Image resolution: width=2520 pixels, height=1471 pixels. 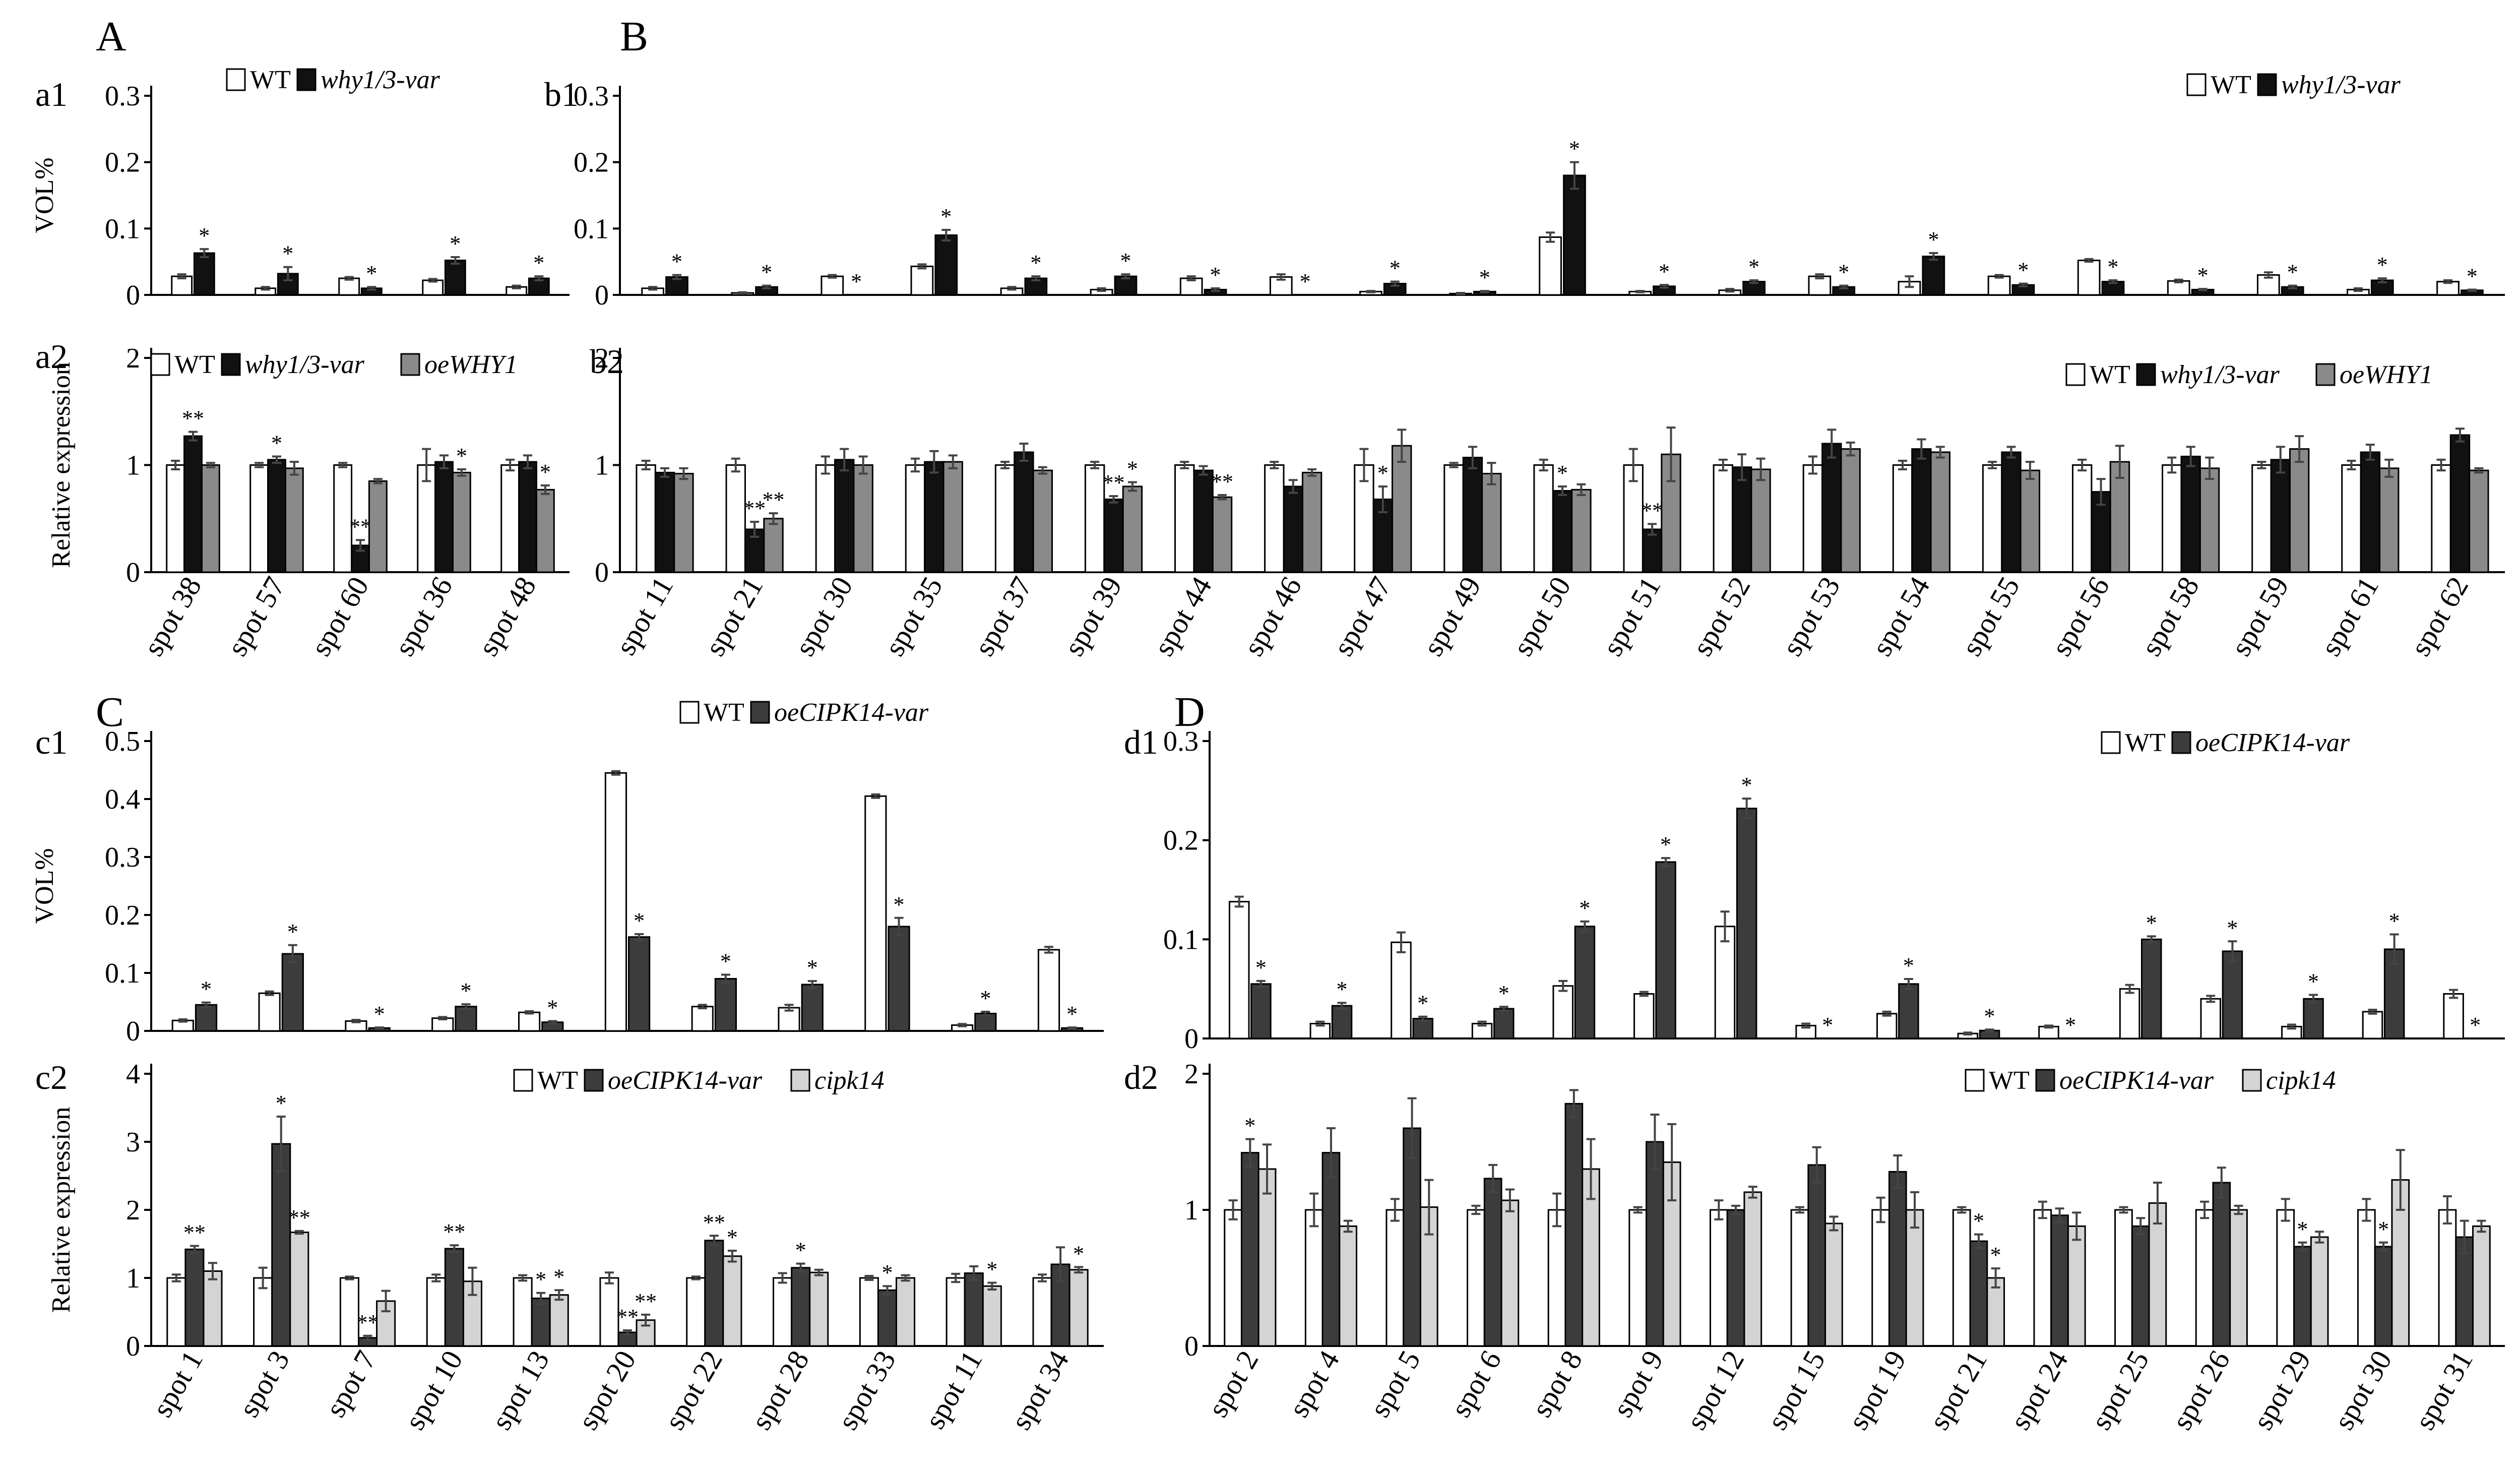 What do you see at coordinates (51, 1077) in the screenshot?
I see `sub-label-c2: c2` at bounding box center [51, 1077].